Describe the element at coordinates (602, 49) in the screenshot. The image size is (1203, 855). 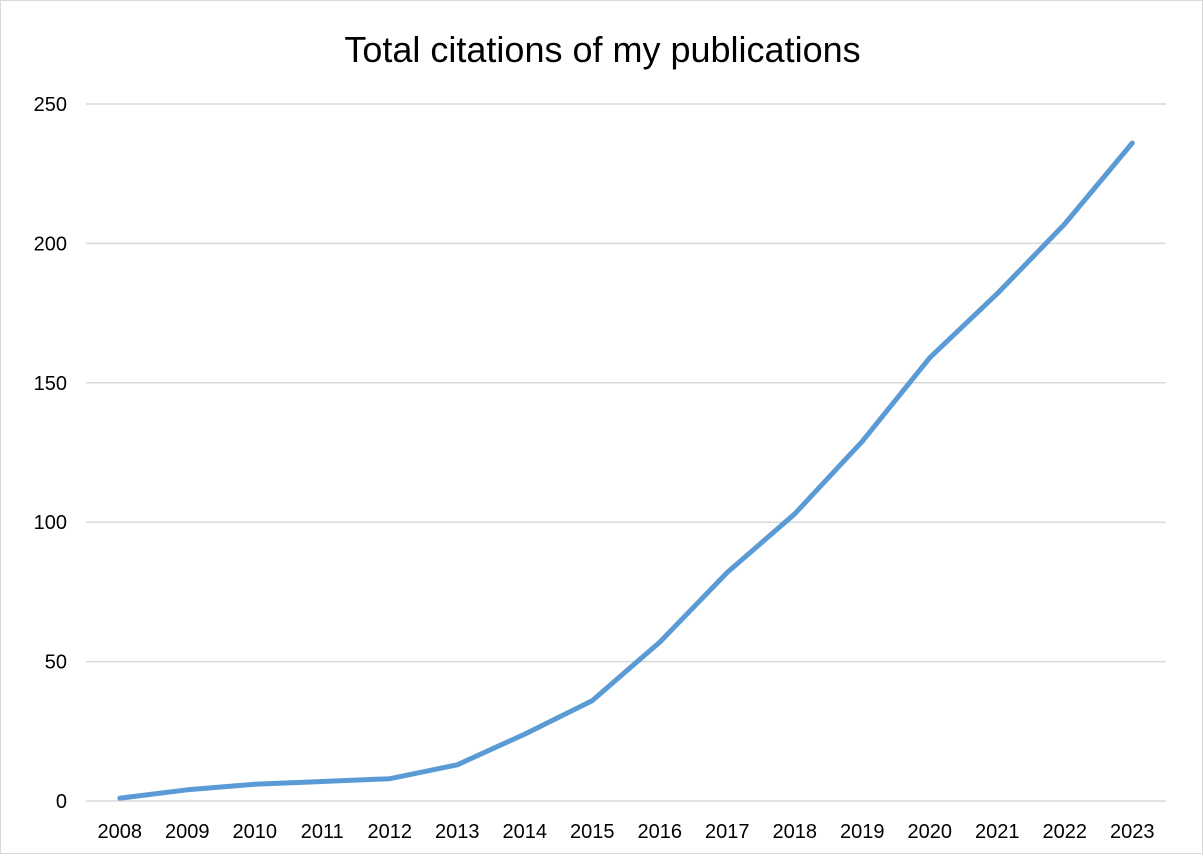
I see `chart-title: Total citations of my publications` at that location.